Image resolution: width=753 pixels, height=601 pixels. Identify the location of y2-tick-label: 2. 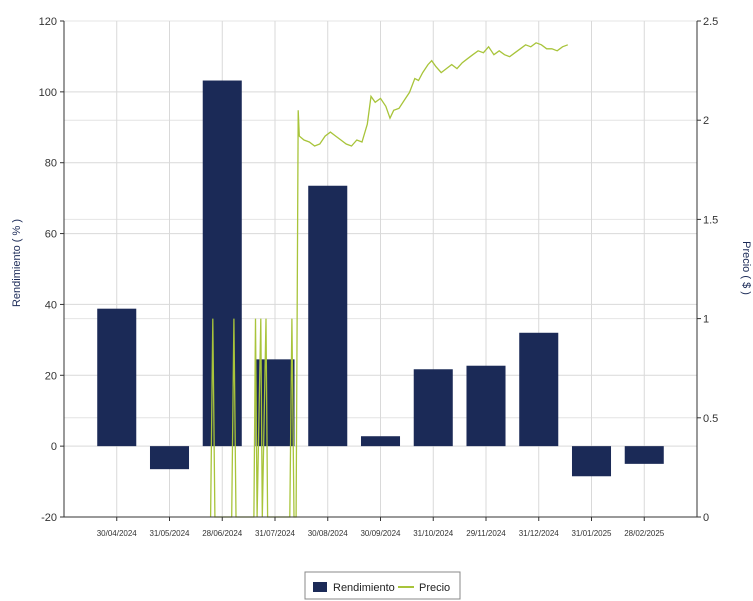
(706, 121).